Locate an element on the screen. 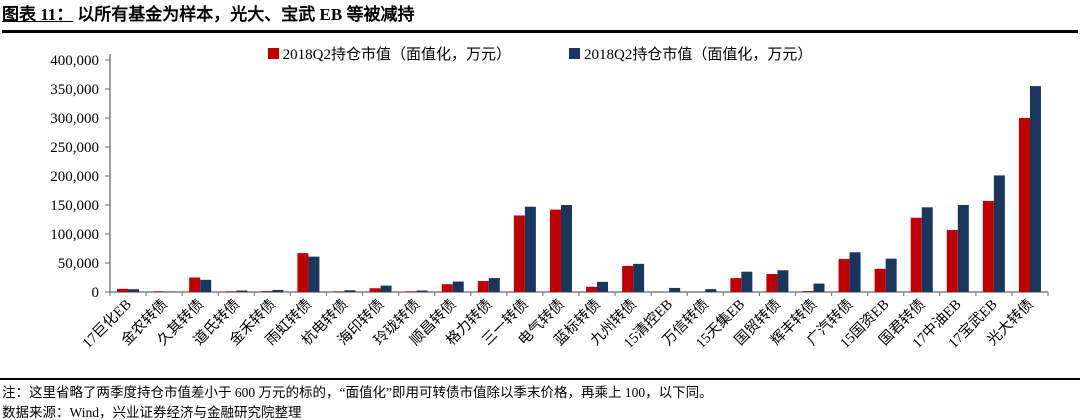  y-tick-label: 300,000 is located at coordinates (74, 119).